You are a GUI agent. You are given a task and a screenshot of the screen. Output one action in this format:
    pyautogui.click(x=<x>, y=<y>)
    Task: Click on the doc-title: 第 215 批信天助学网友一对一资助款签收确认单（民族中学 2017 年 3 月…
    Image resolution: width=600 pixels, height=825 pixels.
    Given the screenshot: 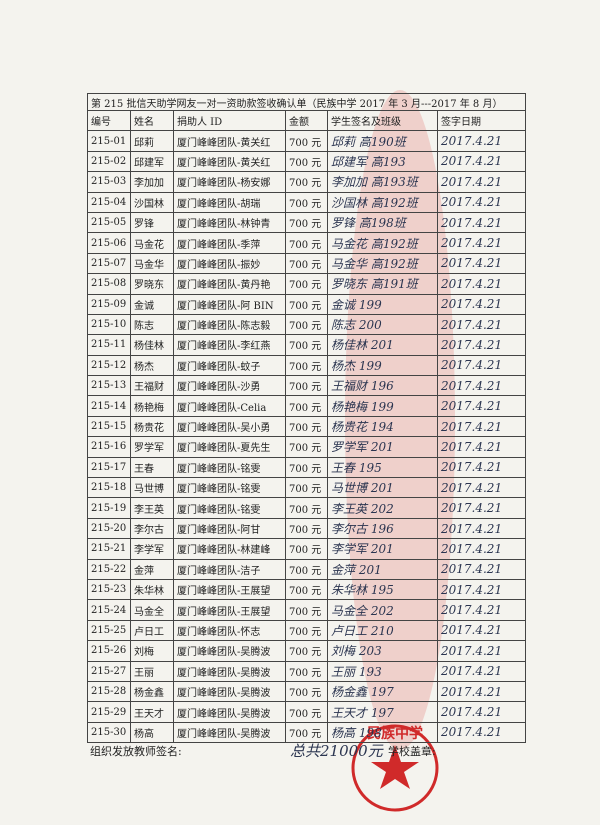 What is the action you would take?
    pyautogui.click(x=306, y=102)
    